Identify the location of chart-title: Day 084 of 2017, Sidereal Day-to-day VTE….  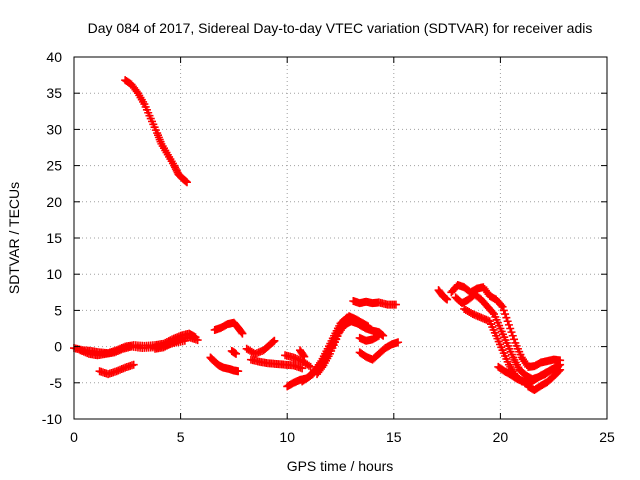
(340, 28).